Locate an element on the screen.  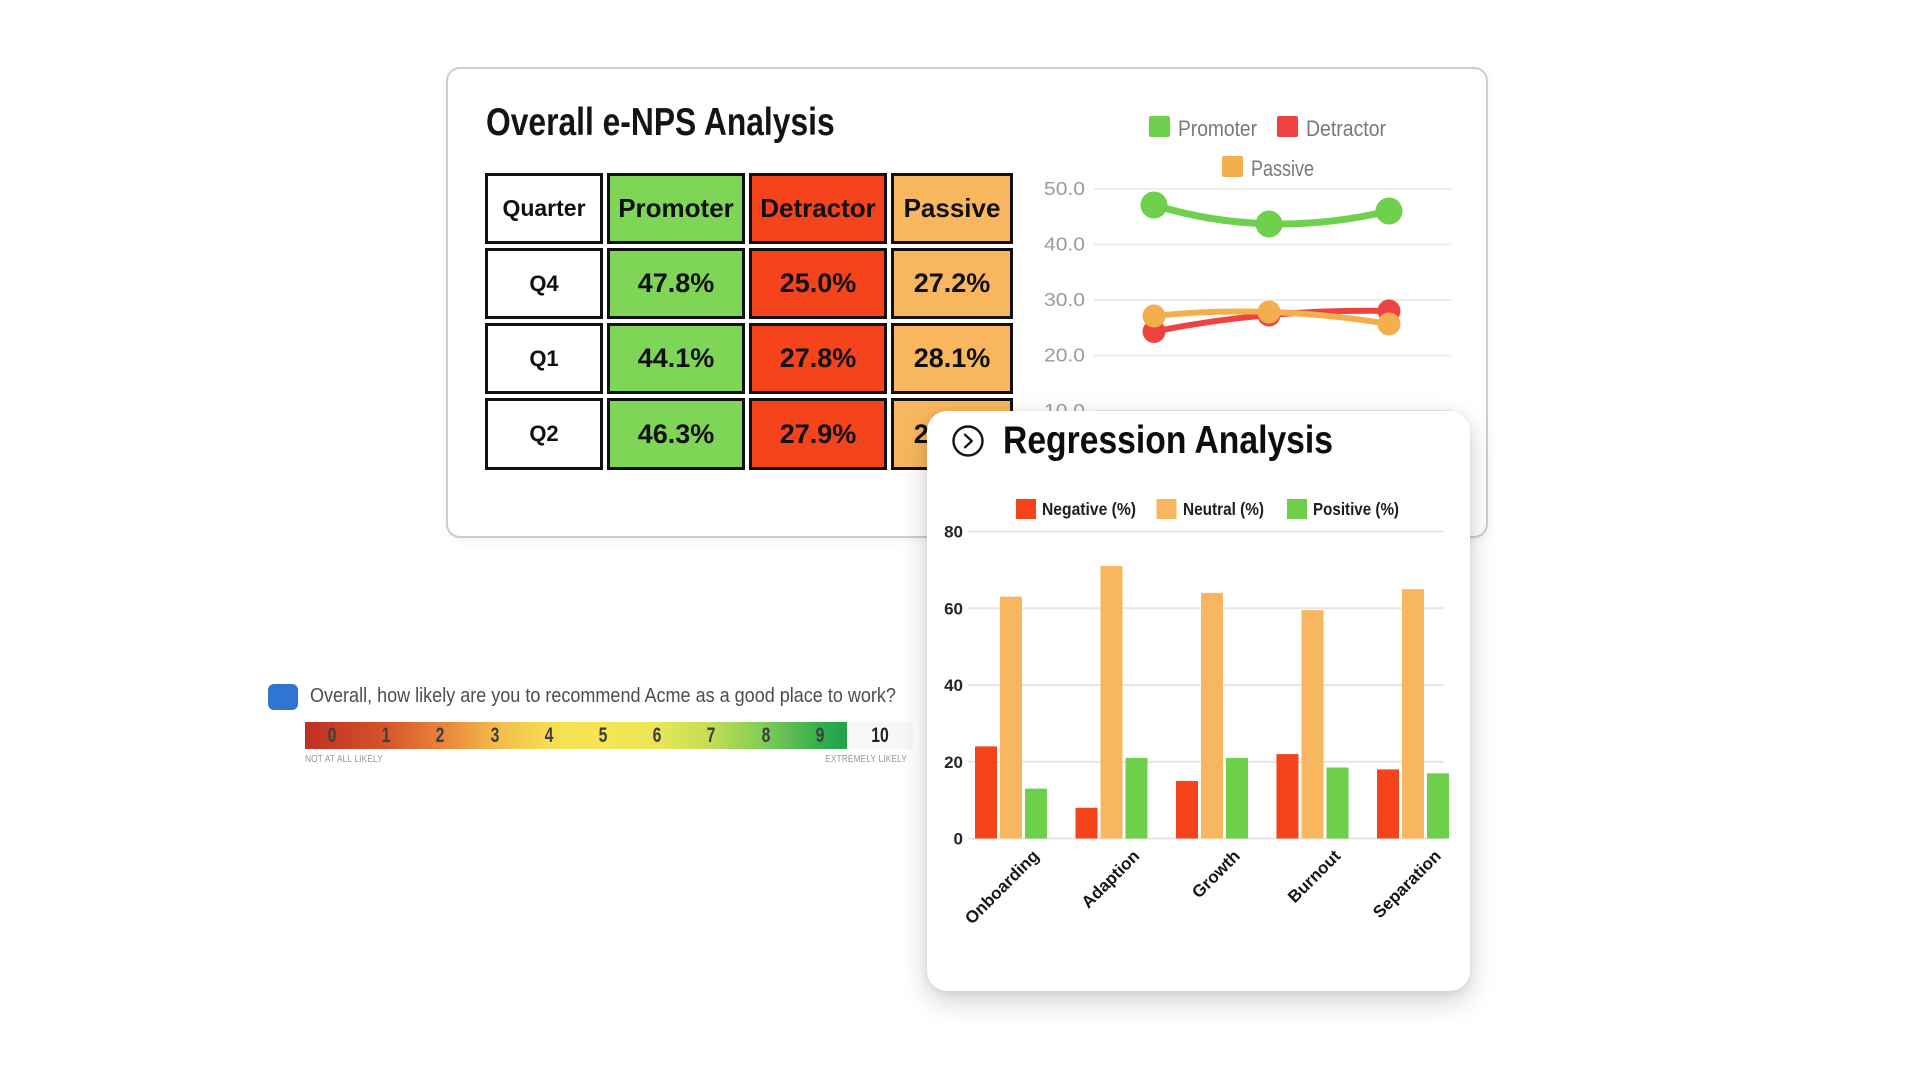
svg-text: Separation is located at coordinates (1407, 884).